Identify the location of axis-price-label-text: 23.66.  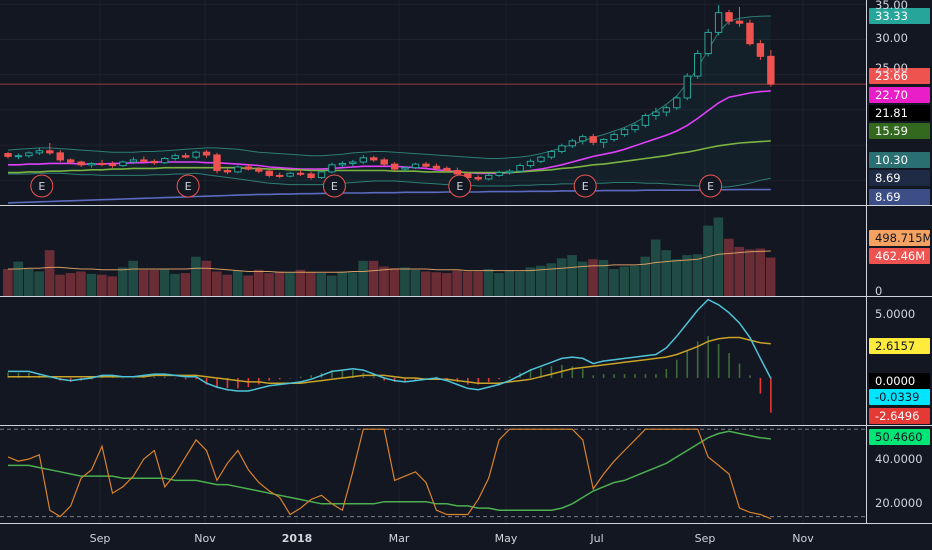
(891, 76).